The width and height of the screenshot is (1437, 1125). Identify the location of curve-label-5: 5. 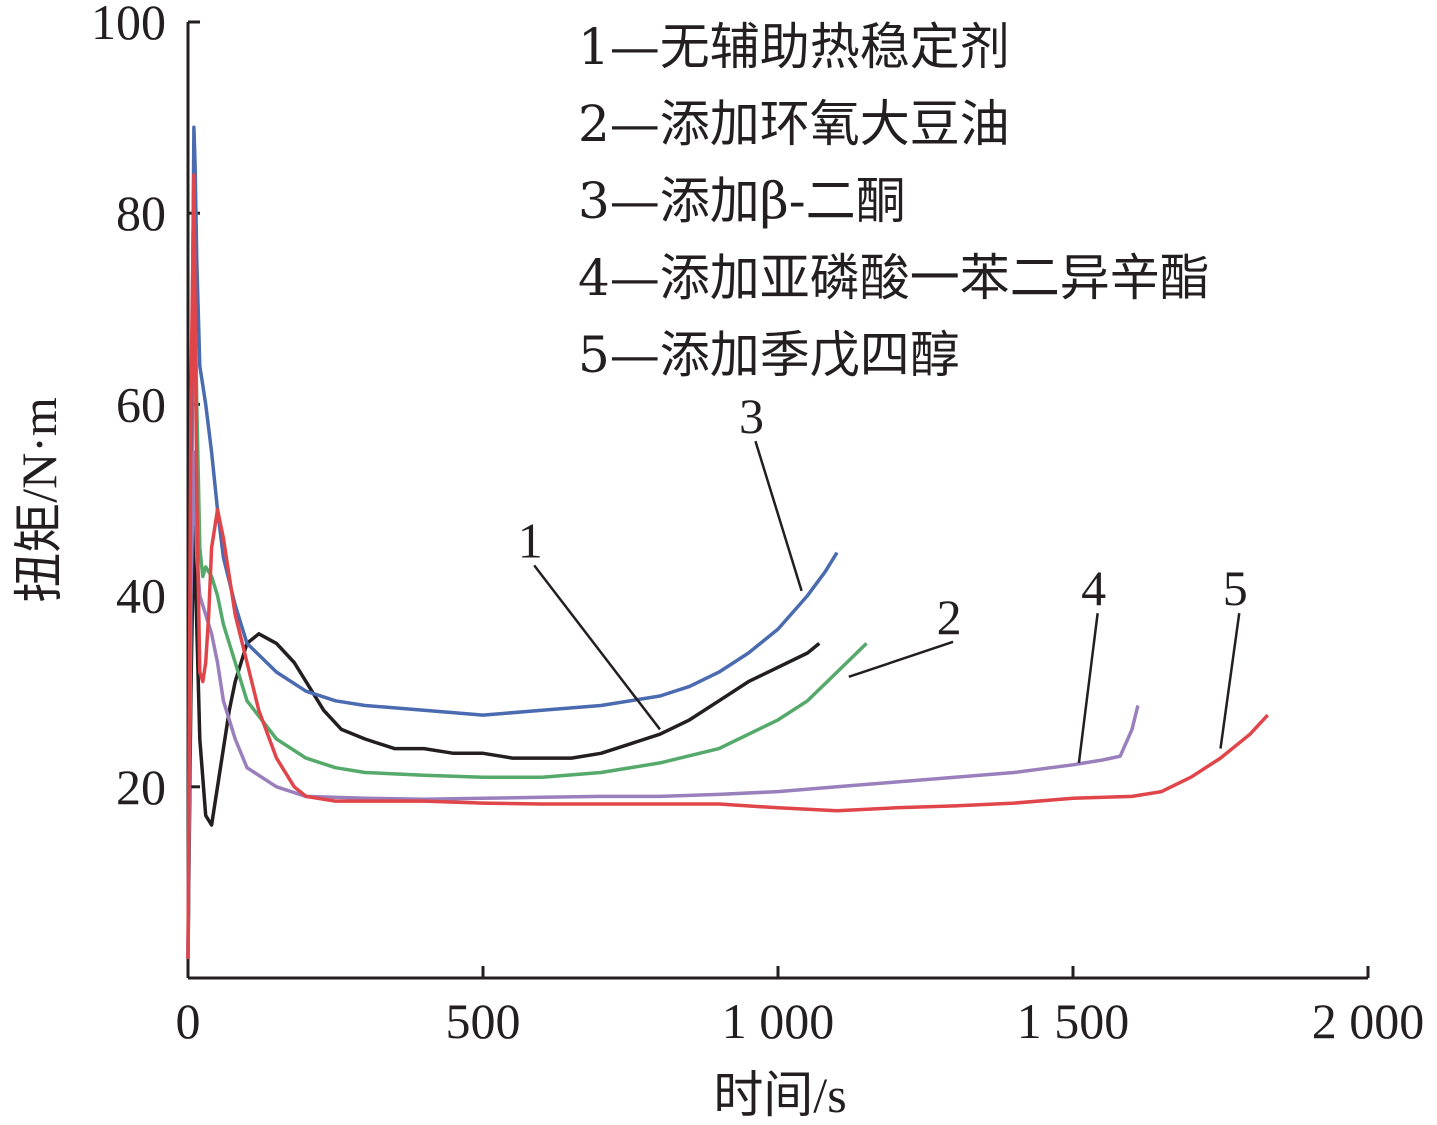
(1235, 588).